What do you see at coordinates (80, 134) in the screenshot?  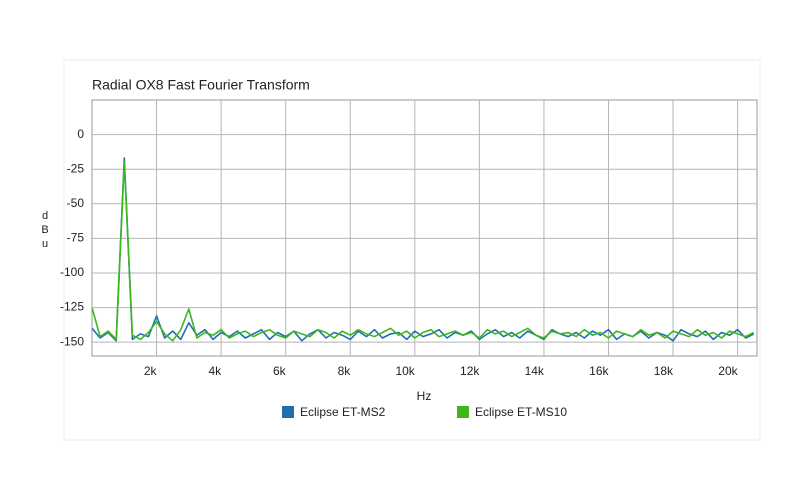 I see `y-tick-label: 0` at bounding box center [80, 134].